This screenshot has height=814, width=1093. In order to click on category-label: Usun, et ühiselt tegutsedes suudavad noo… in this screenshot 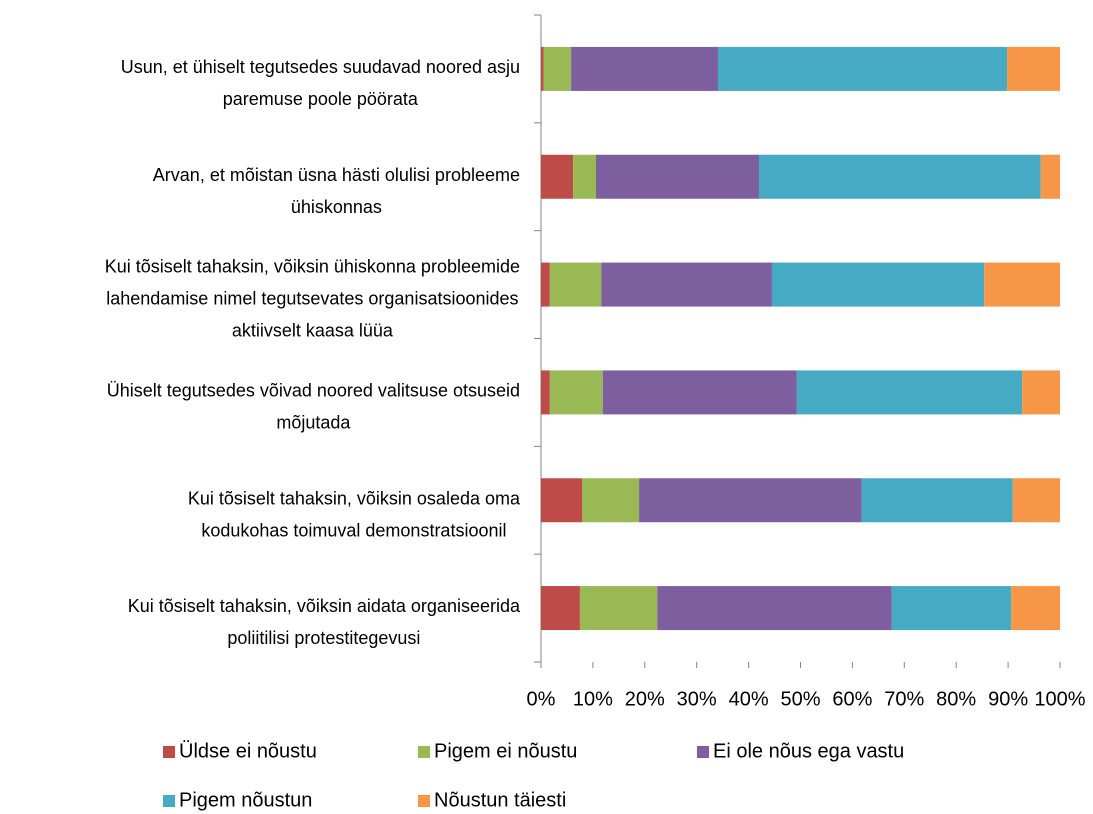, I will do `click(320, 83)`.